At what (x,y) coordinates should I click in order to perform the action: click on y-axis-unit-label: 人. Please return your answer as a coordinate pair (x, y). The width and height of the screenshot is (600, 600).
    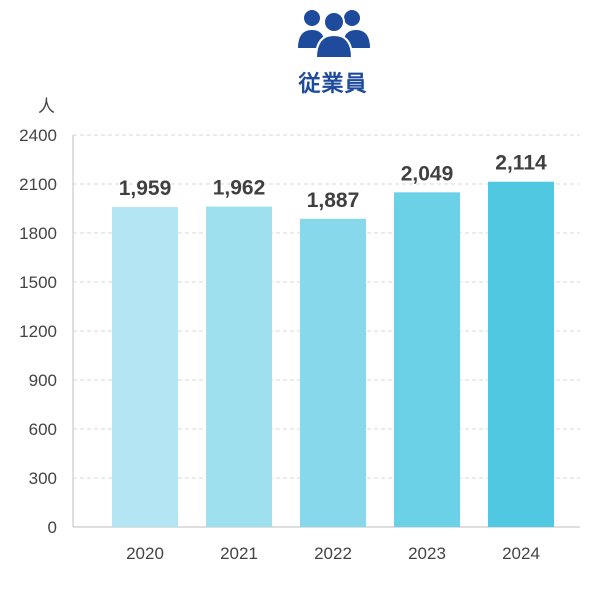
    Looking at the image, I should click on (46, 107).